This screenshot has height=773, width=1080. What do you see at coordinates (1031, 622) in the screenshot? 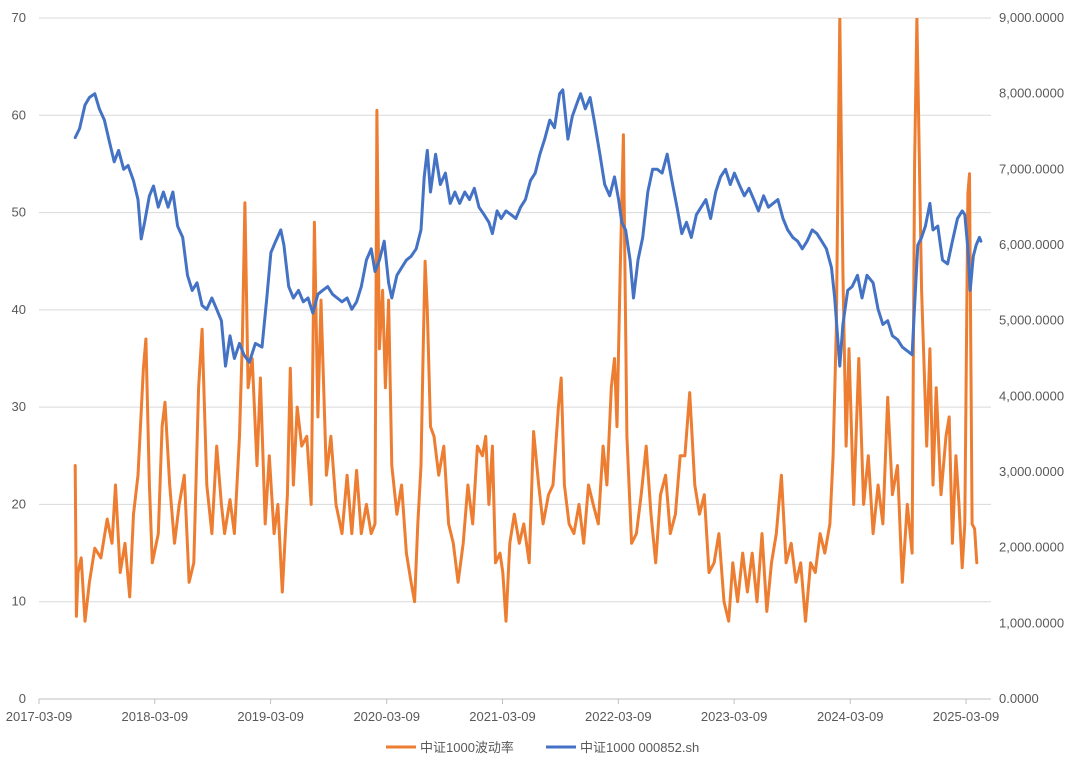
I see `y-right-tick-label: 1,000.0000` at bounding box center [1031, 622].